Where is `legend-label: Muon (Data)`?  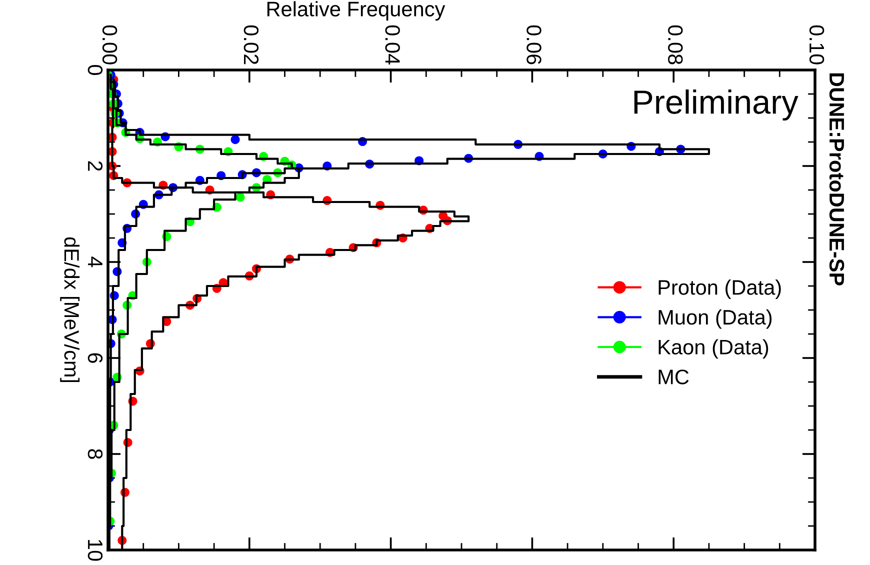
legend-label: Muon (Data) is located at coordinates (715, 319).